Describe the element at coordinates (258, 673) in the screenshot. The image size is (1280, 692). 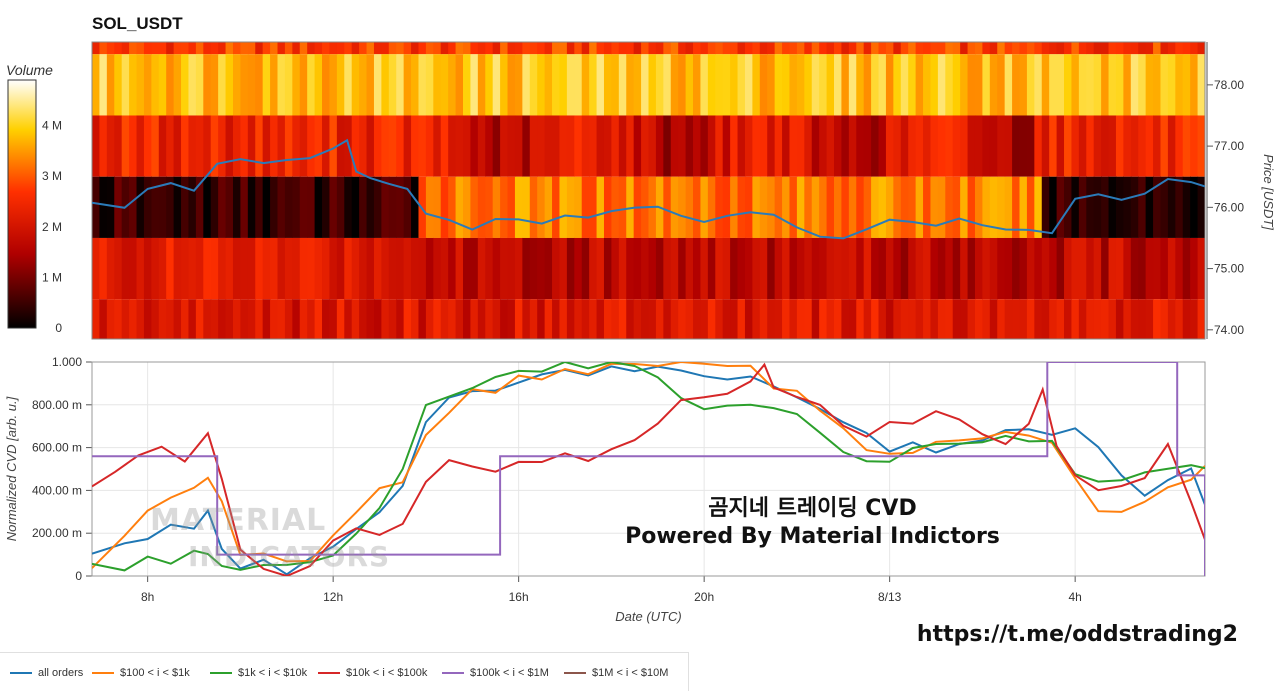
I see `legend-item: $1k < i < $10k` at that location.